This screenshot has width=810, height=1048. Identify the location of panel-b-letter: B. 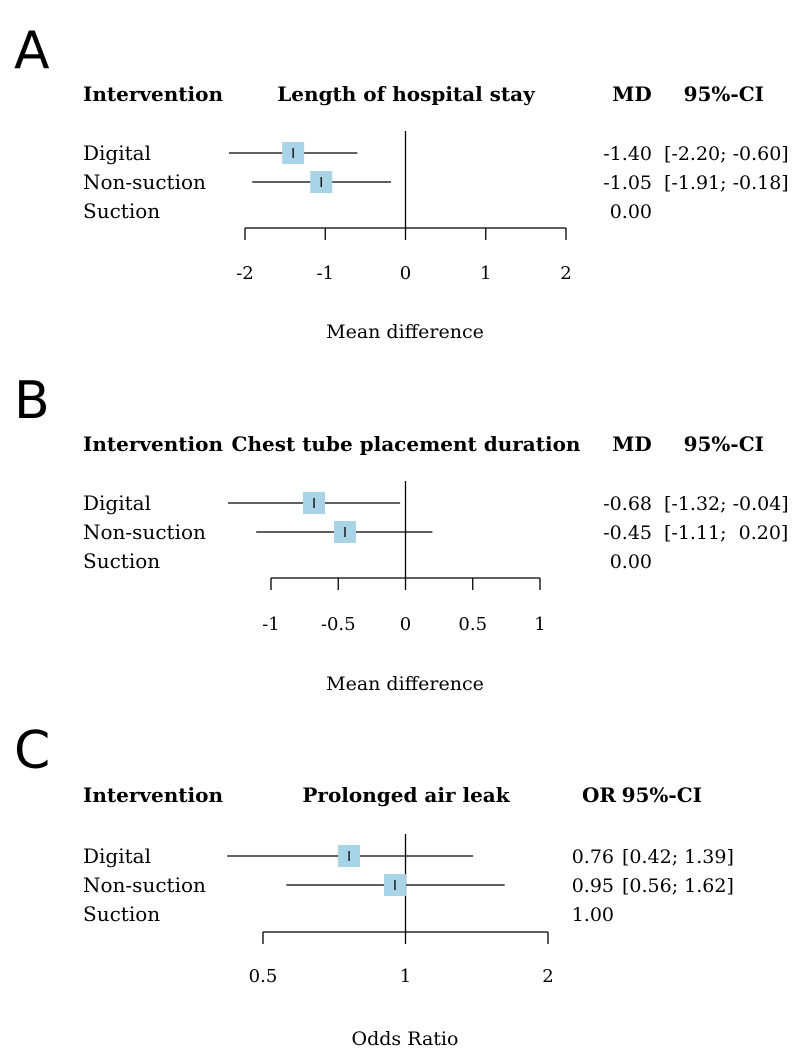
(32, 401).